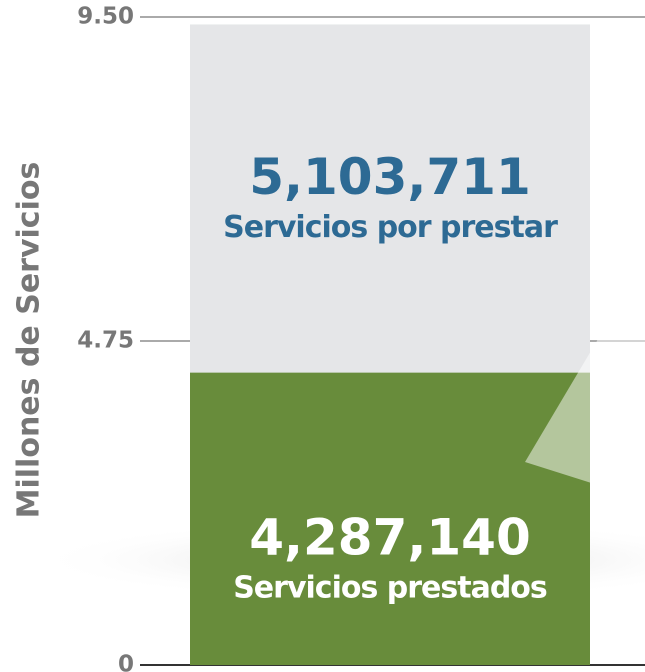 The image size is (645, 672). I want to click on series-label: Servicios prestados, so click(390, 587).